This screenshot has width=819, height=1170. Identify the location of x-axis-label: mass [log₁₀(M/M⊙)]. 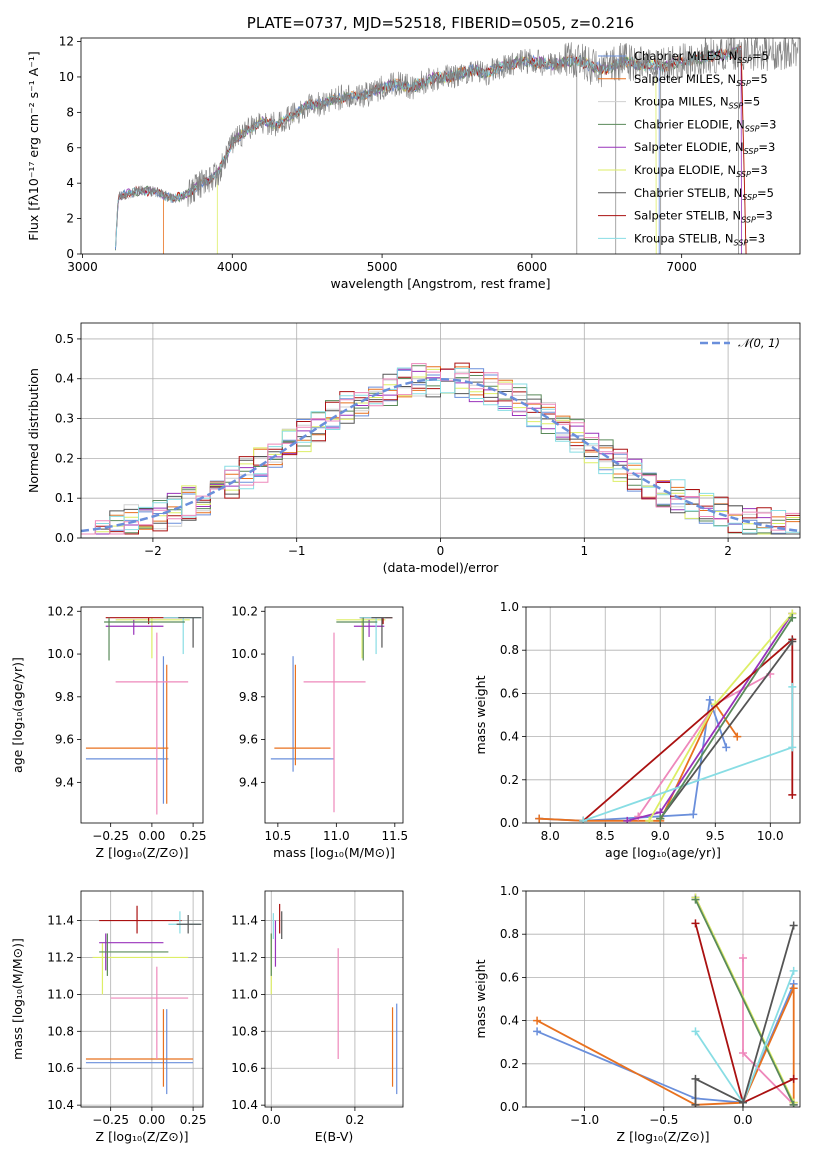
(334, 852).